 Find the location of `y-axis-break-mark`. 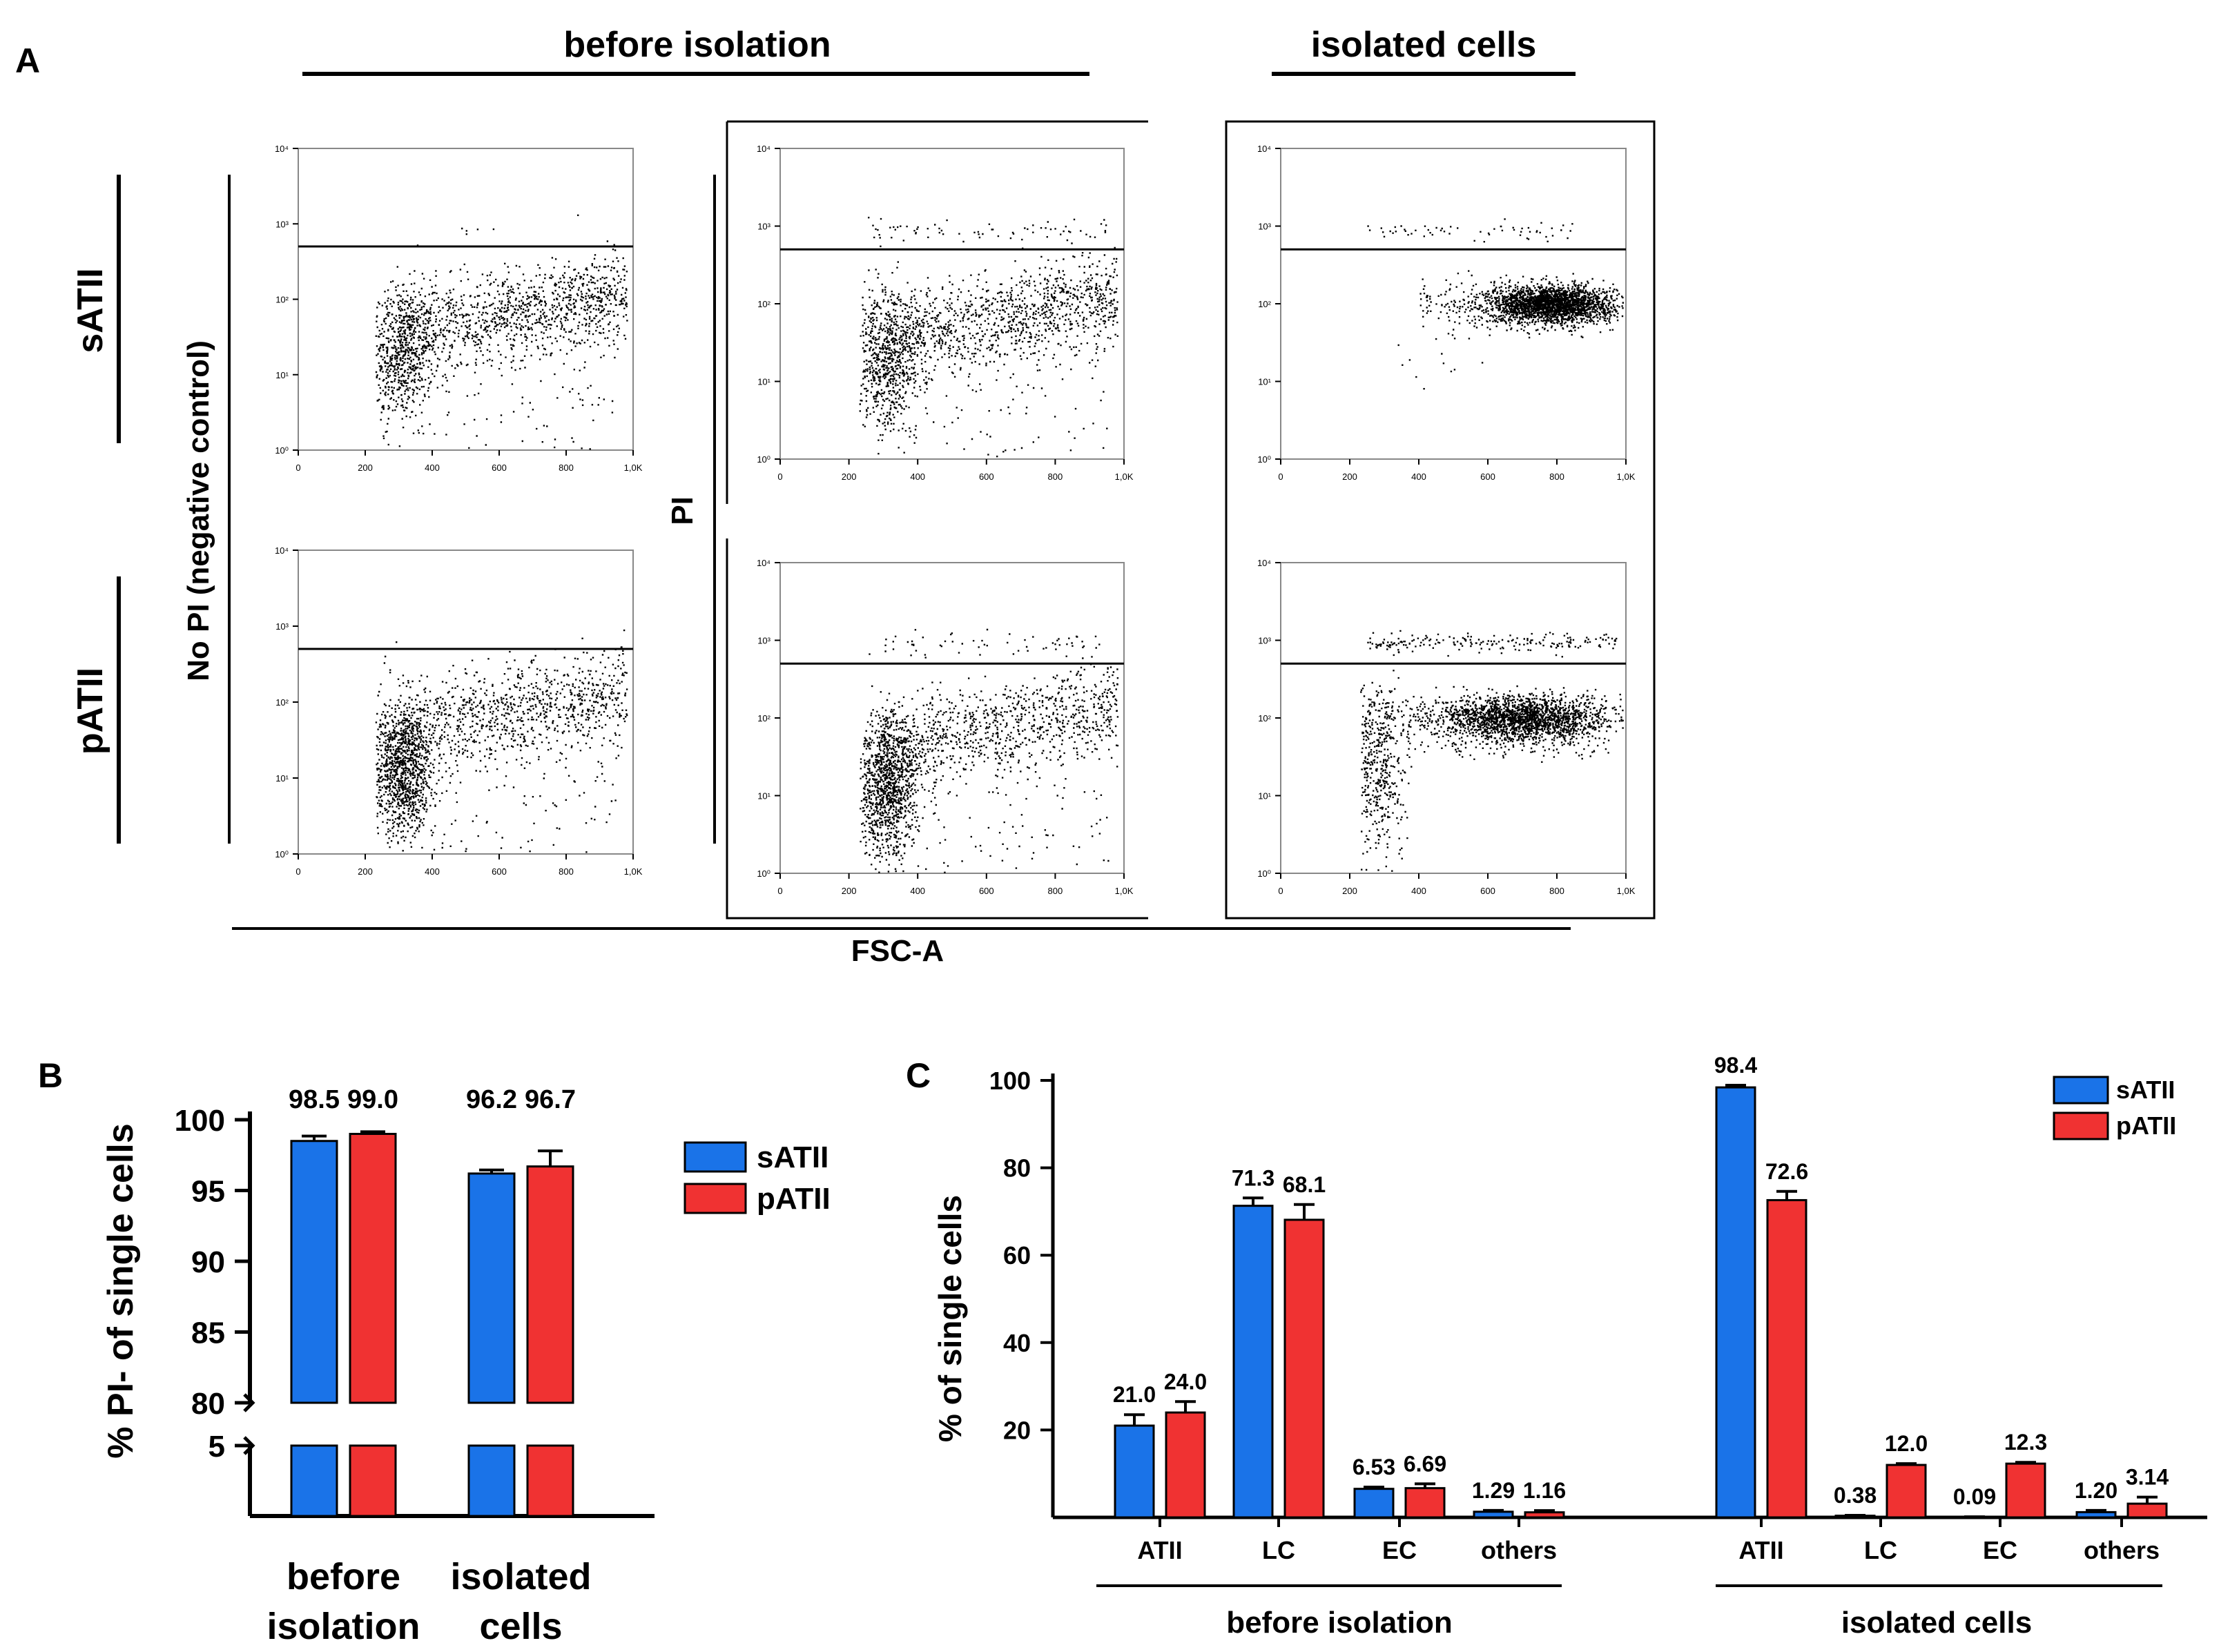

y-axis-break-mark is located at coordinates (249, 1445).